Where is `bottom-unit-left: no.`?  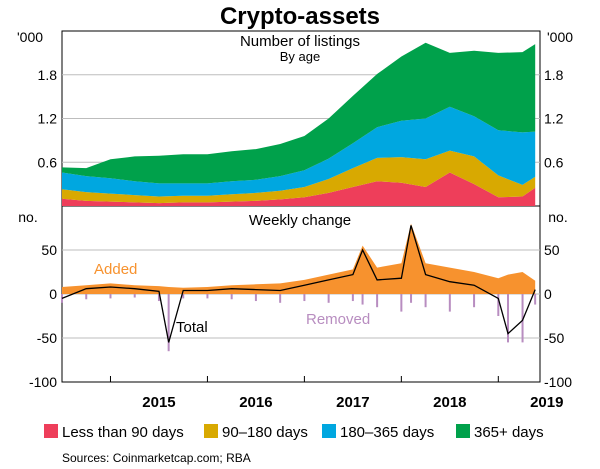
bottom-unit-left: no. is located at coordinates (27, 217).